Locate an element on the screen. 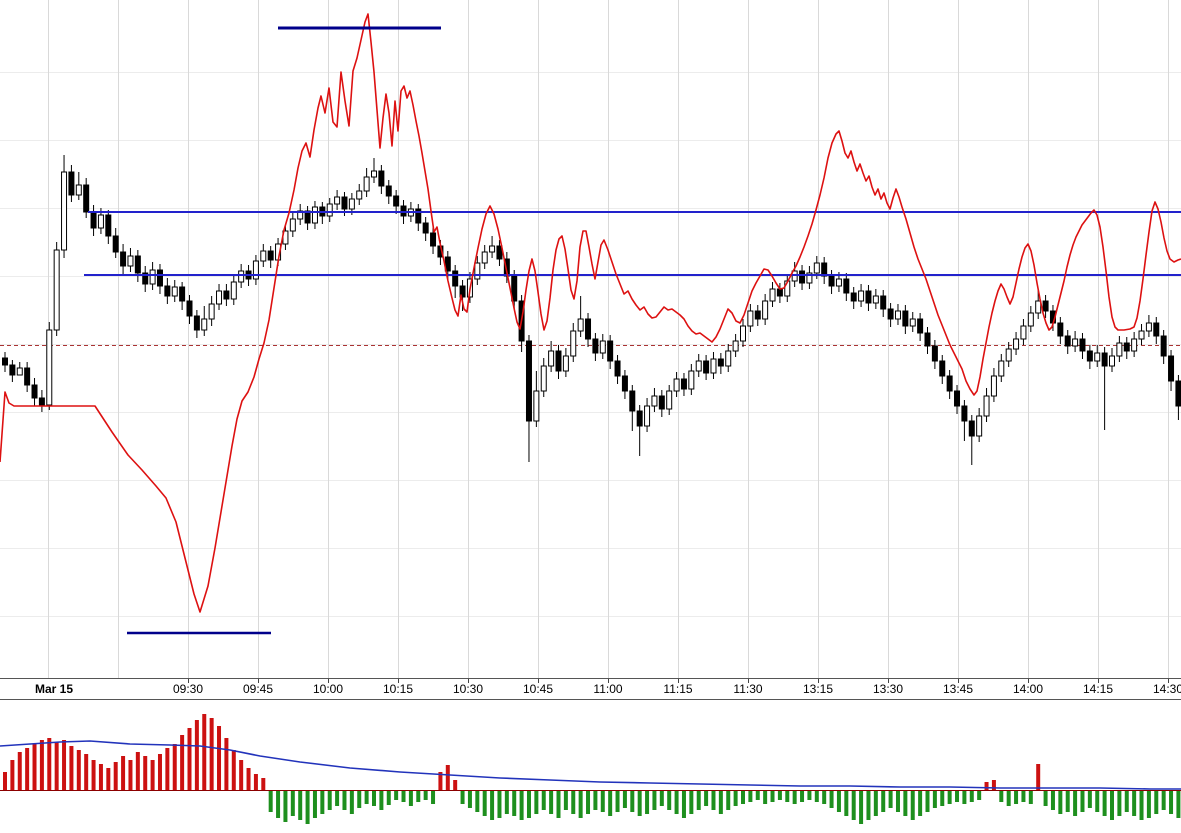 This screenshot has width=1181, height=833. time-tick-label: 13:45 is located at coordinates (958, 689).